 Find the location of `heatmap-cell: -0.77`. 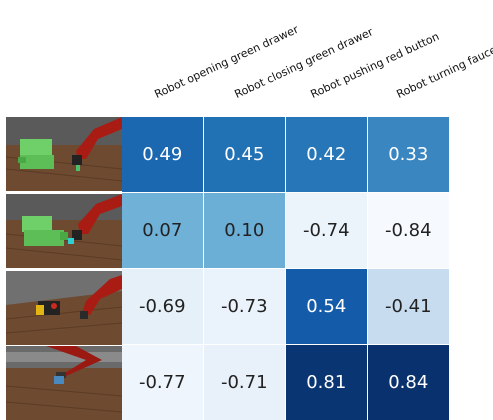

heatmap-cell: -0.77 is located at coordinates (162, 382).